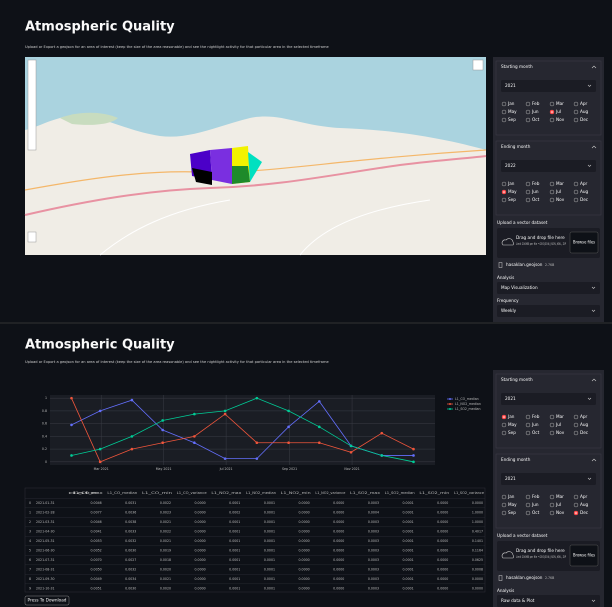 The height and width of the screenshot is (607, 612). I want to click on legend-label: L1_NO2_median, so click(468, 404).